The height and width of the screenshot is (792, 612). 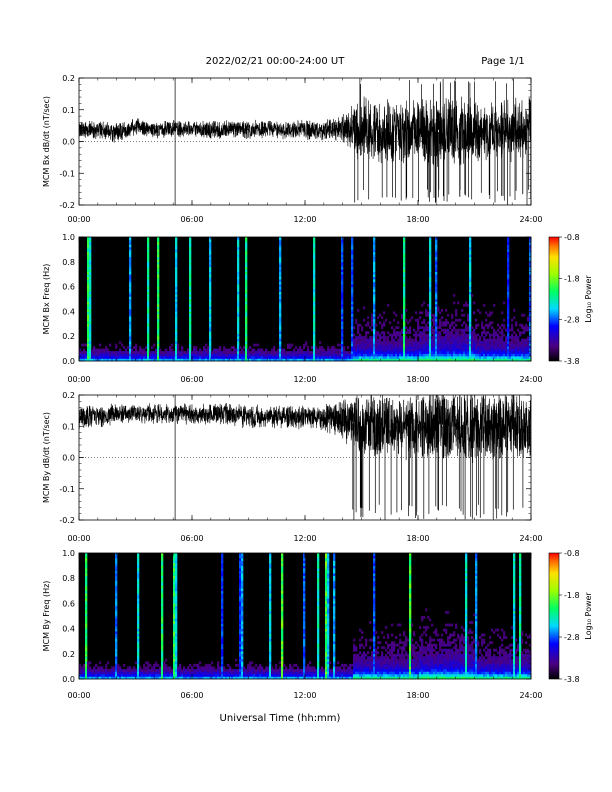 What do you see at coordinates (46, 299) in the screenshot?
I see `y-axis-label: MCM Bx Freq (Hz)` at bounding box center [46, 299].